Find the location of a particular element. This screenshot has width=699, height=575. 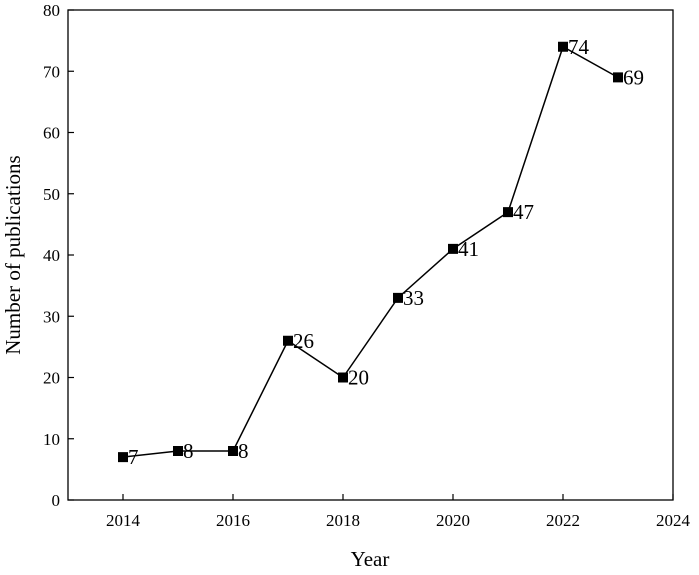

x-tick-label: 2024 is located at coordinates (673, 520).